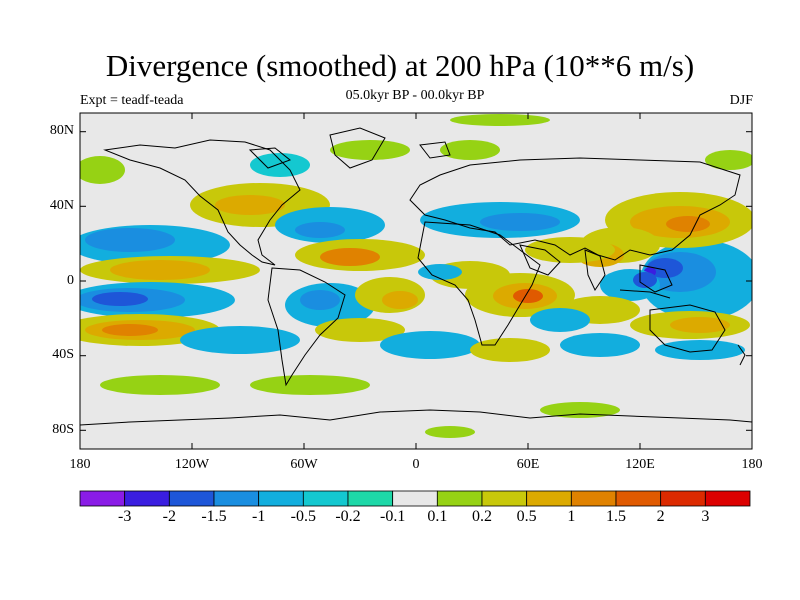 This screenshot has width=800, height=600. What do you see at coordinates (132, 100) in the screenshot?
I see `experiment-label: Expt = teadf-teada` at bounding box center [132, 100].